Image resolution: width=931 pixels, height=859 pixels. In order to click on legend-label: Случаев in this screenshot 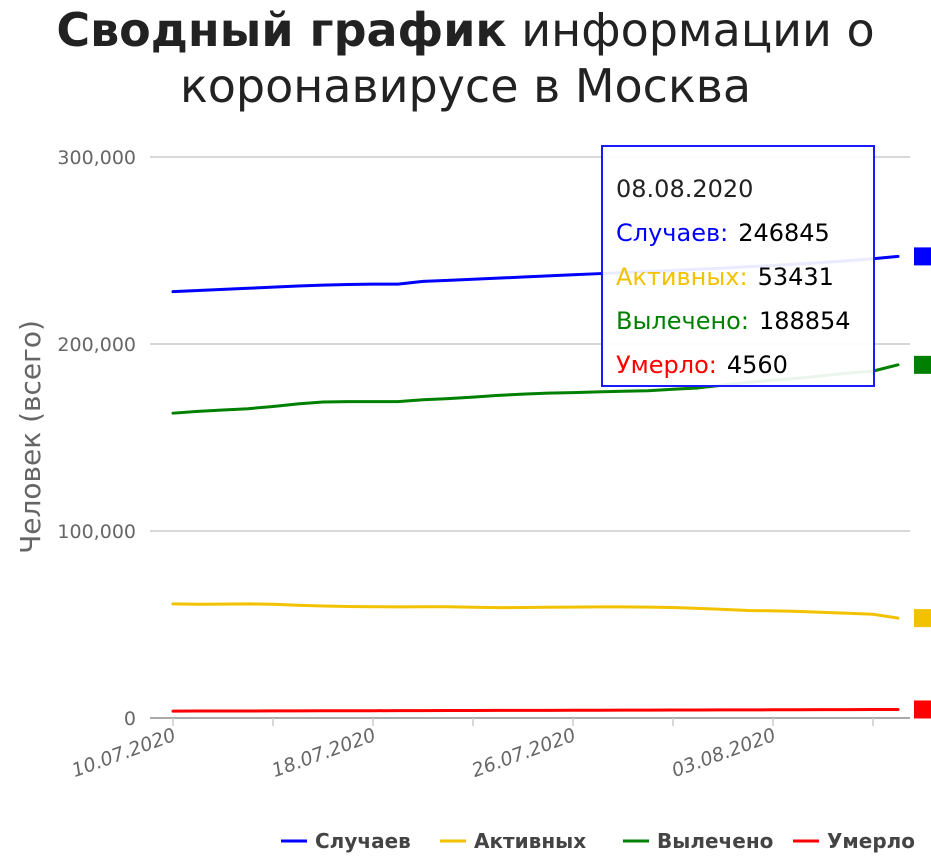, I will do `click(363, 841)`.